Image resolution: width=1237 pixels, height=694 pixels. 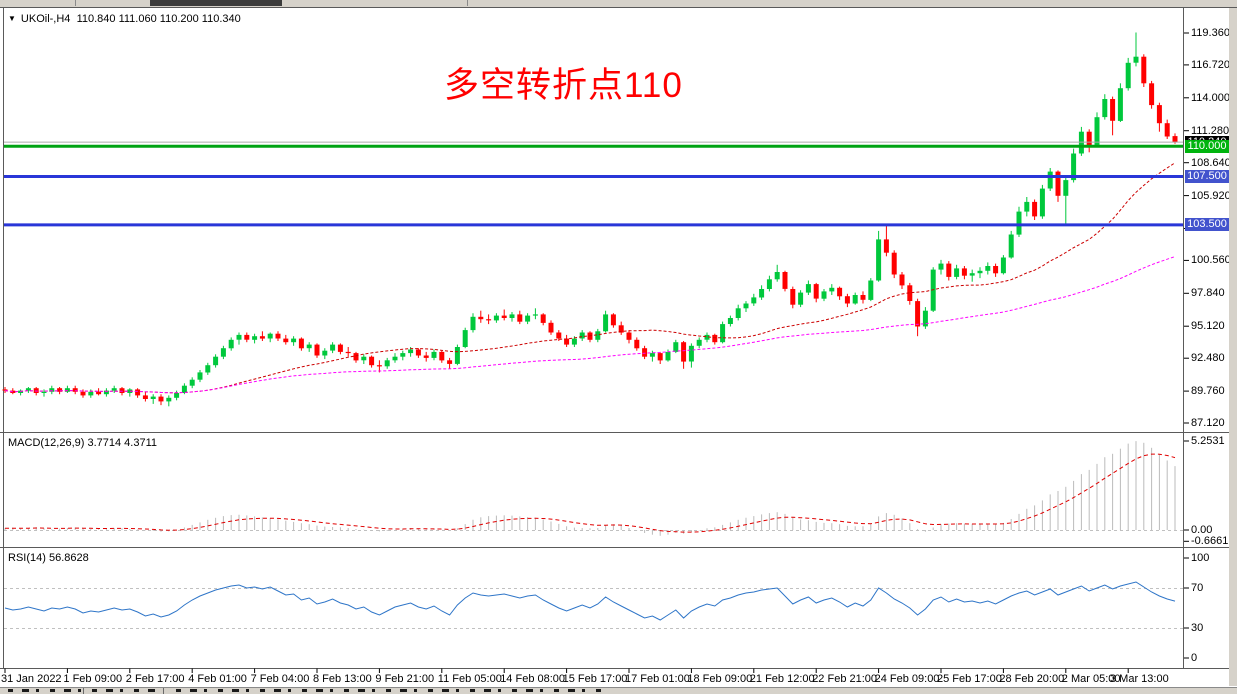 I want to click on chart-tab-bar-clipped, so click(x=618, y=690).